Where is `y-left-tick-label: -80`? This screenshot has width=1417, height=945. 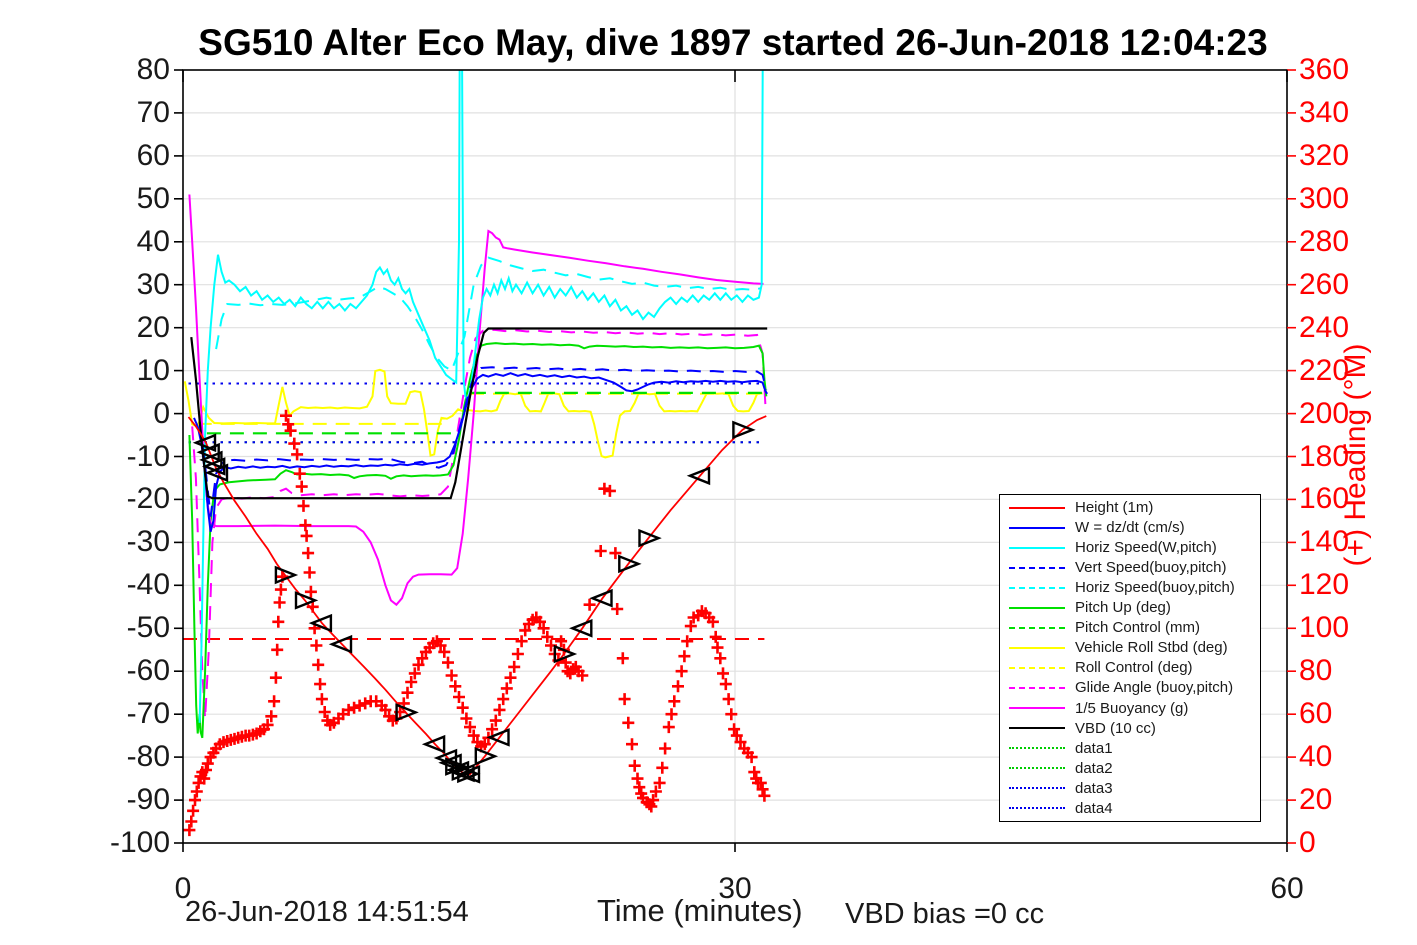
y-left-tick-label: -80 is located at coordinates (148, 757).